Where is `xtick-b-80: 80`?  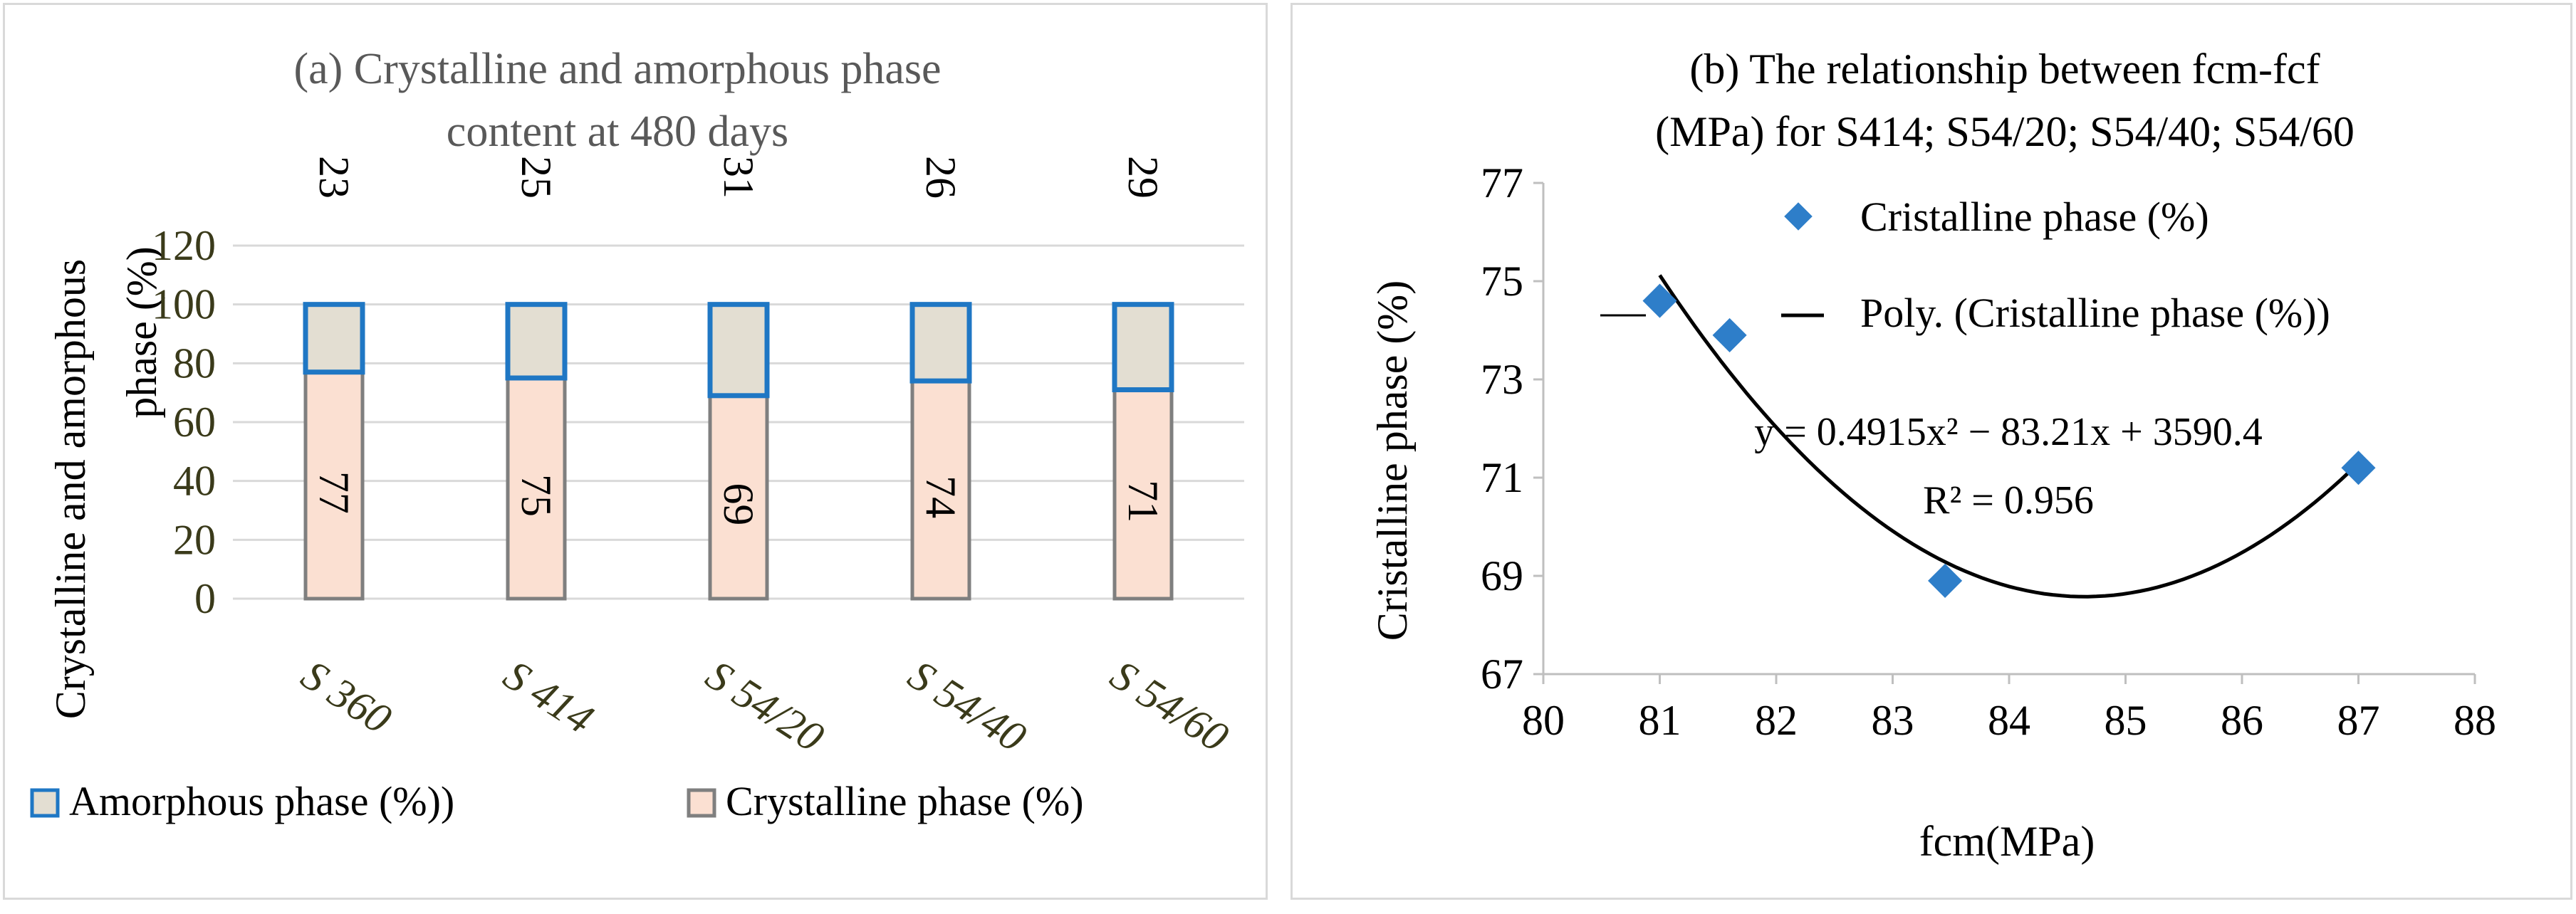
xtick-b-80: 80 is located at coordinates (1543, 720).